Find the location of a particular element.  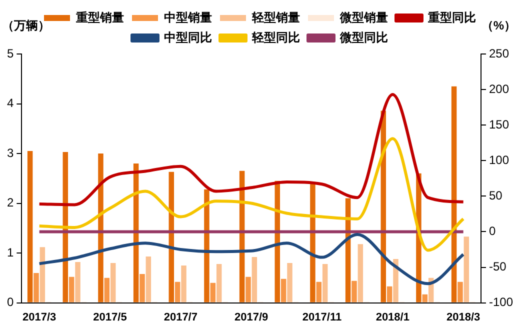

legend-label: 重型销量 is located at coordinates (99, 17).